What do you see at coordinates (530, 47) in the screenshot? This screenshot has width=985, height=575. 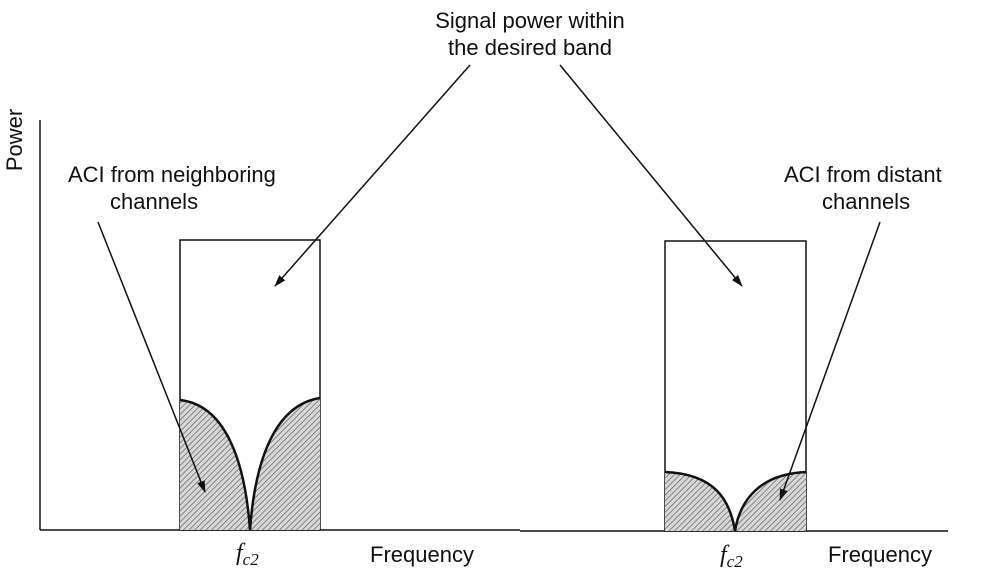 I see `title-line: the desired band` at bounding box center [530, 47].